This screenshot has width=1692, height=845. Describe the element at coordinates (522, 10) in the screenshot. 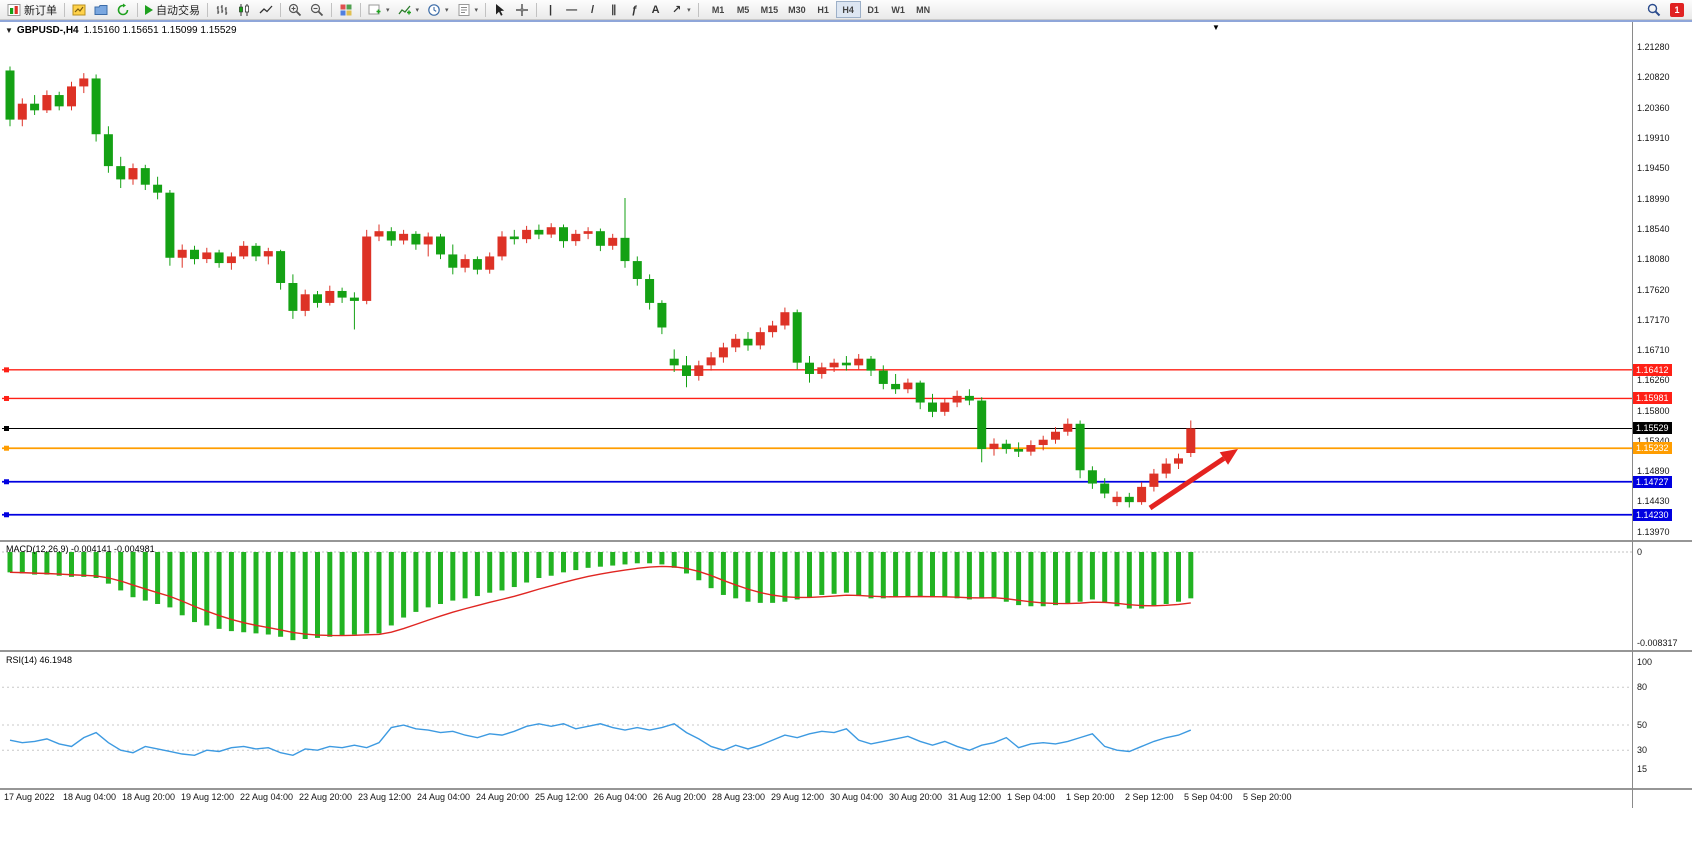

I see `crosshair-tool-button` at that location.